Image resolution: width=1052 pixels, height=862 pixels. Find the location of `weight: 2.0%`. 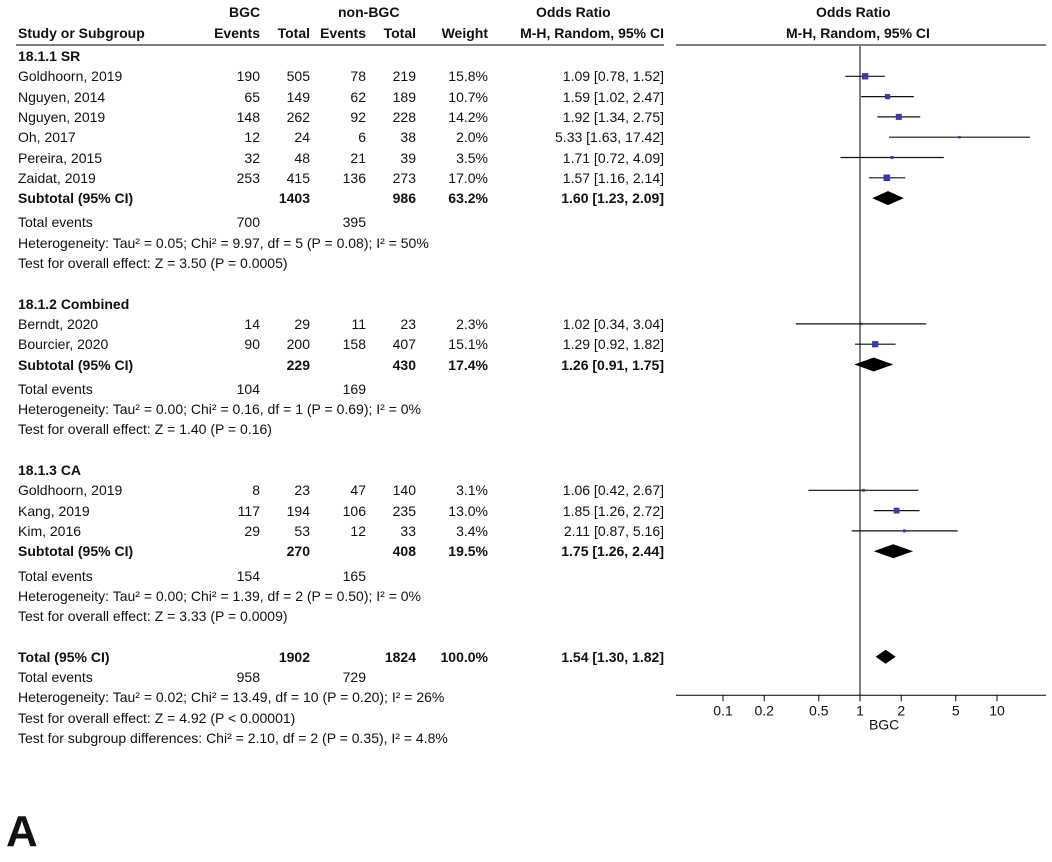

weight: 2.0% is located at coordinates (472, 137).